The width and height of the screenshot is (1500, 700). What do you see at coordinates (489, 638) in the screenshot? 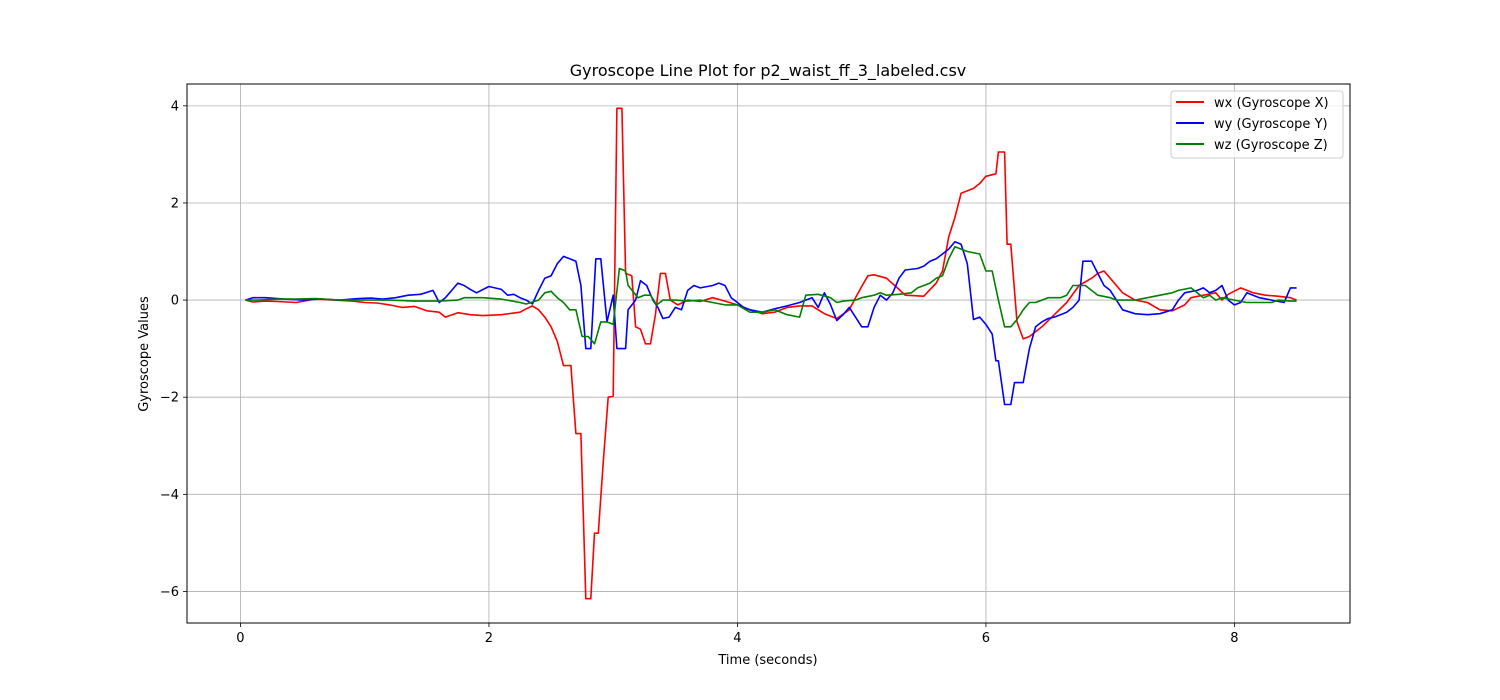
I see `x-tick-label: 2` at bounding box center [489, 638].